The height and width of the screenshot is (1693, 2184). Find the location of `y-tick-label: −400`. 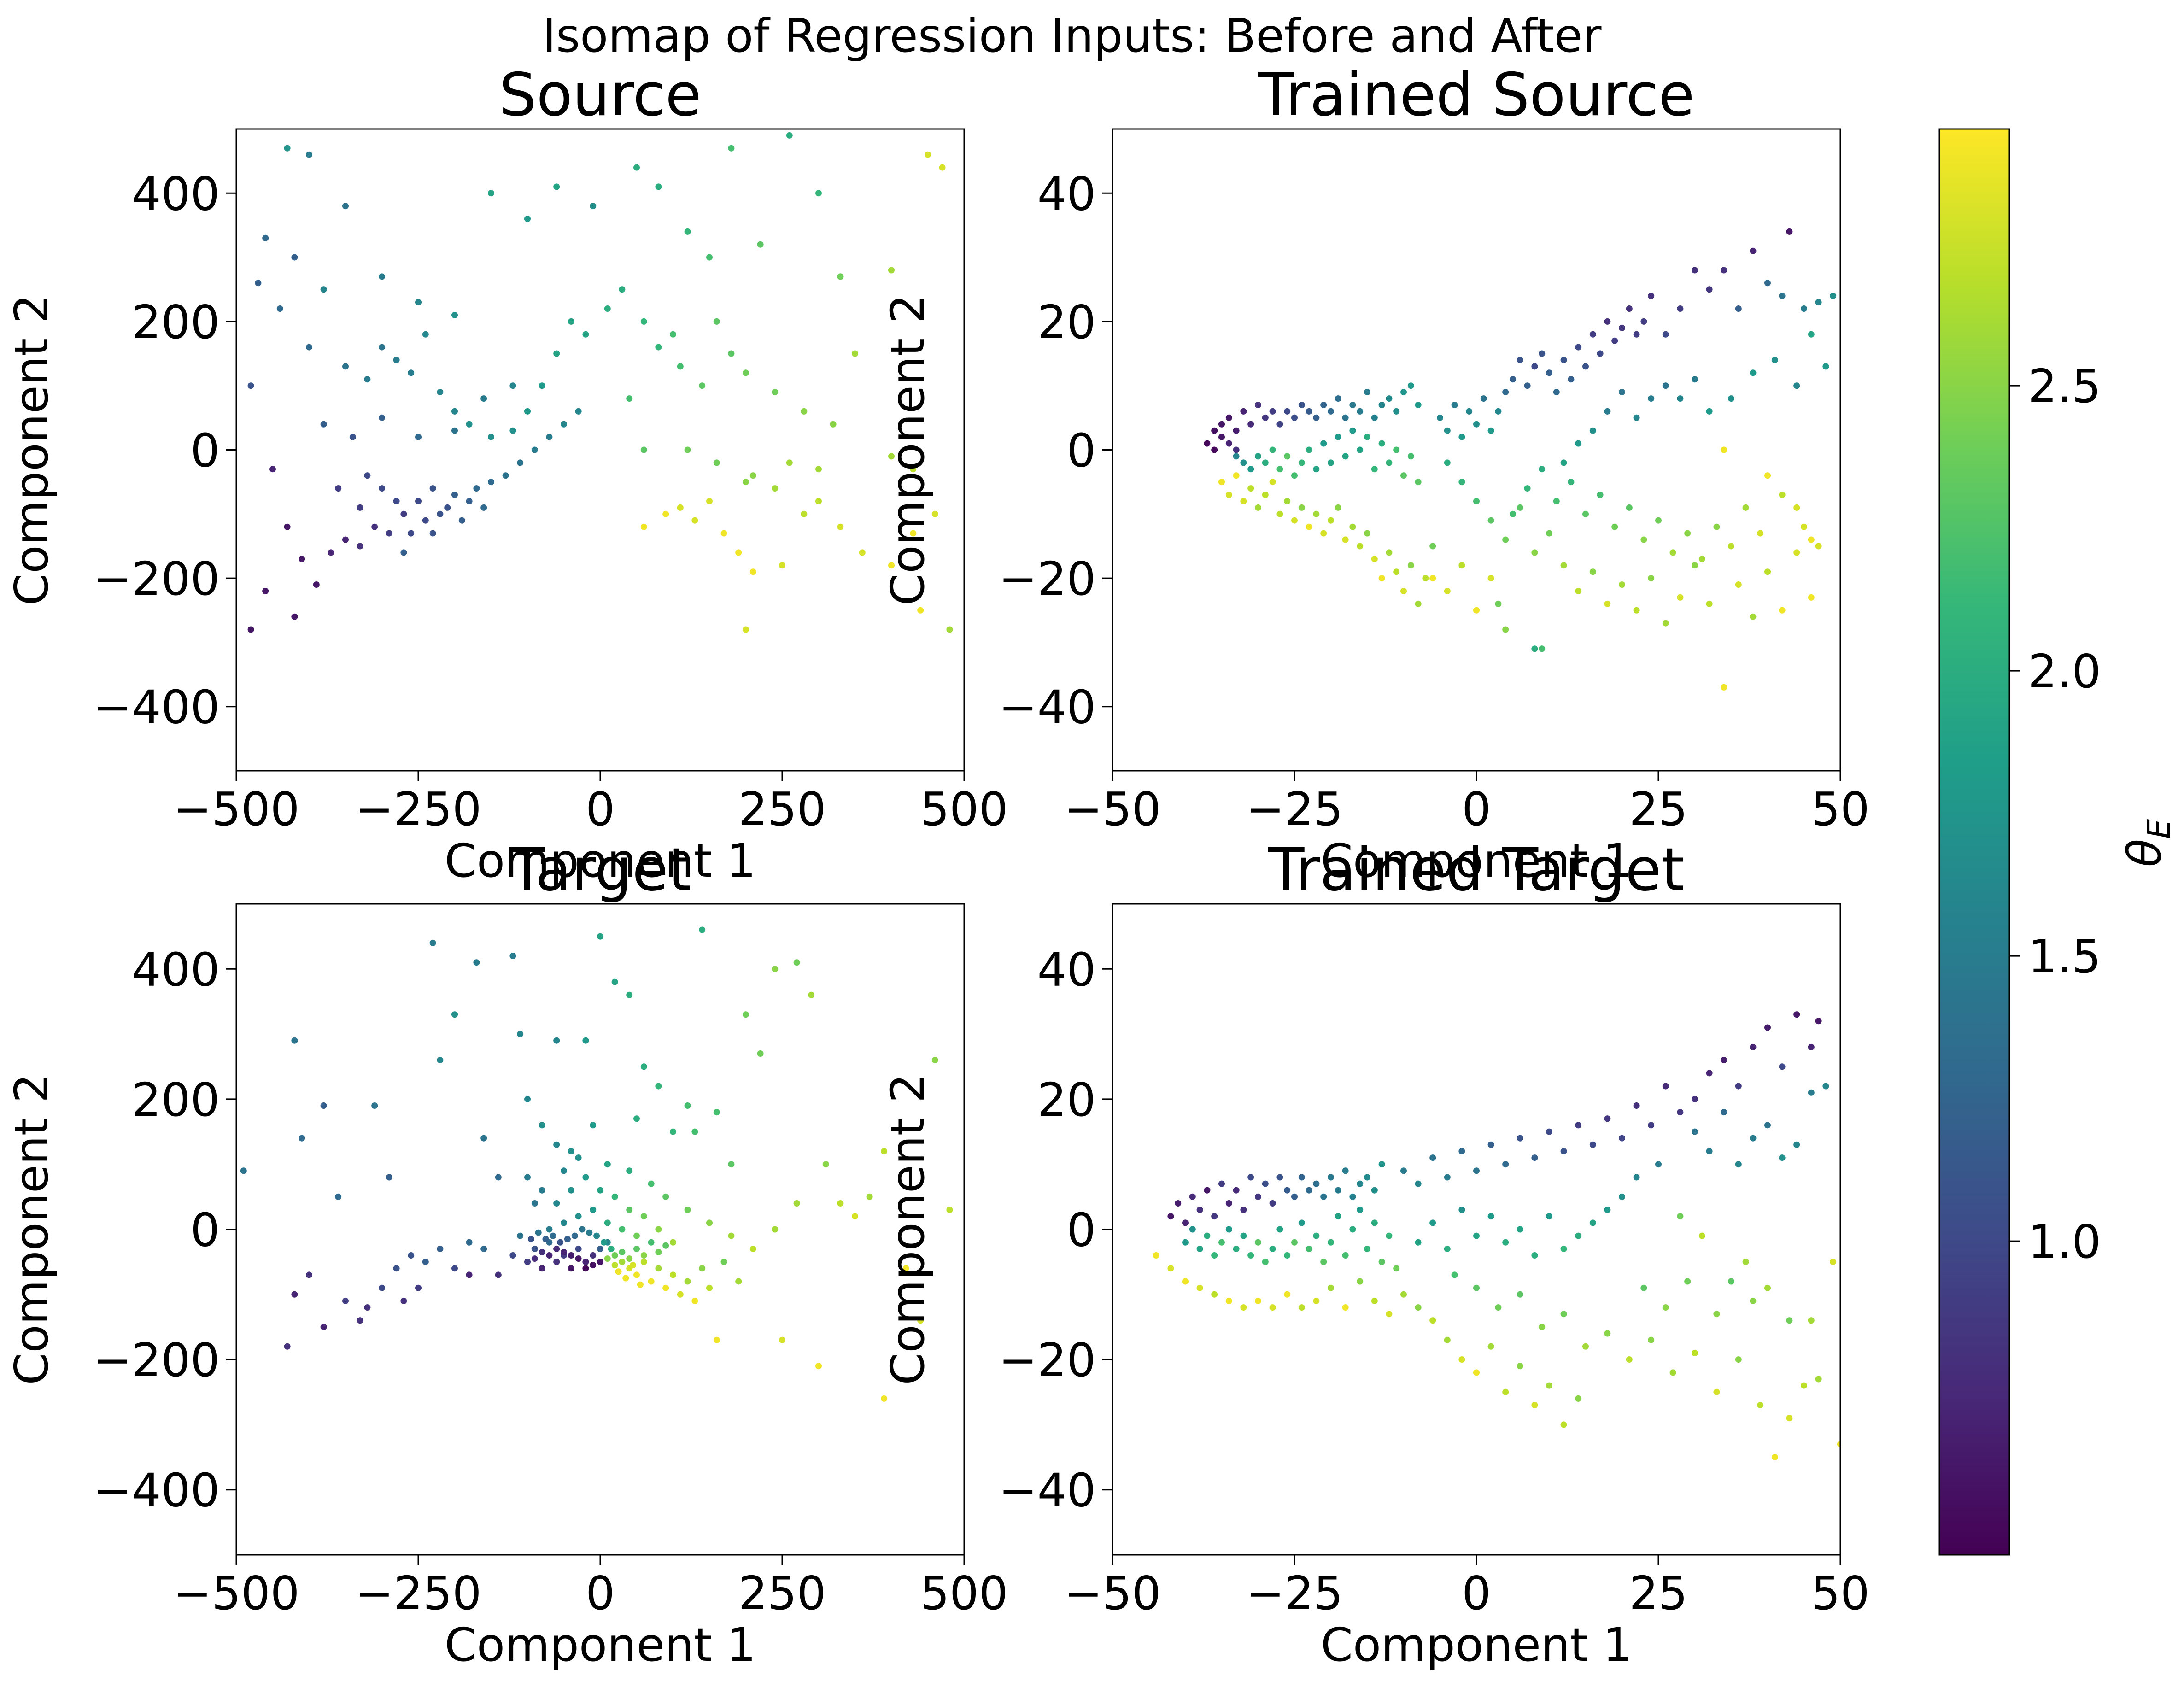

y-tick-label: −400 is located at coordinates (156, 707).